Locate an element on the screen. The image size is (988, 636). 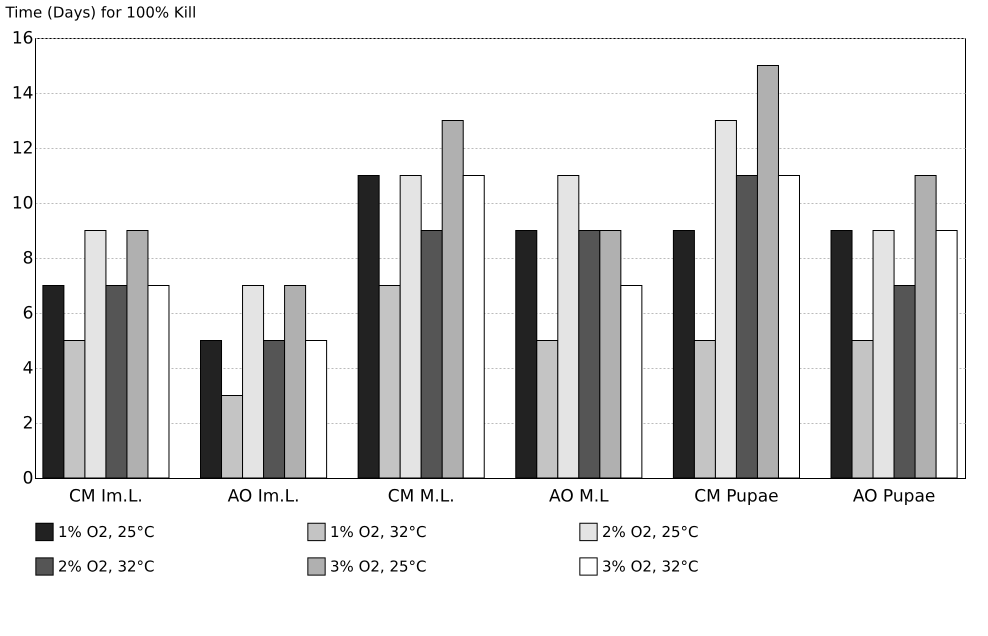
y-tick-label: 16 is located at coordinates (23, 38).